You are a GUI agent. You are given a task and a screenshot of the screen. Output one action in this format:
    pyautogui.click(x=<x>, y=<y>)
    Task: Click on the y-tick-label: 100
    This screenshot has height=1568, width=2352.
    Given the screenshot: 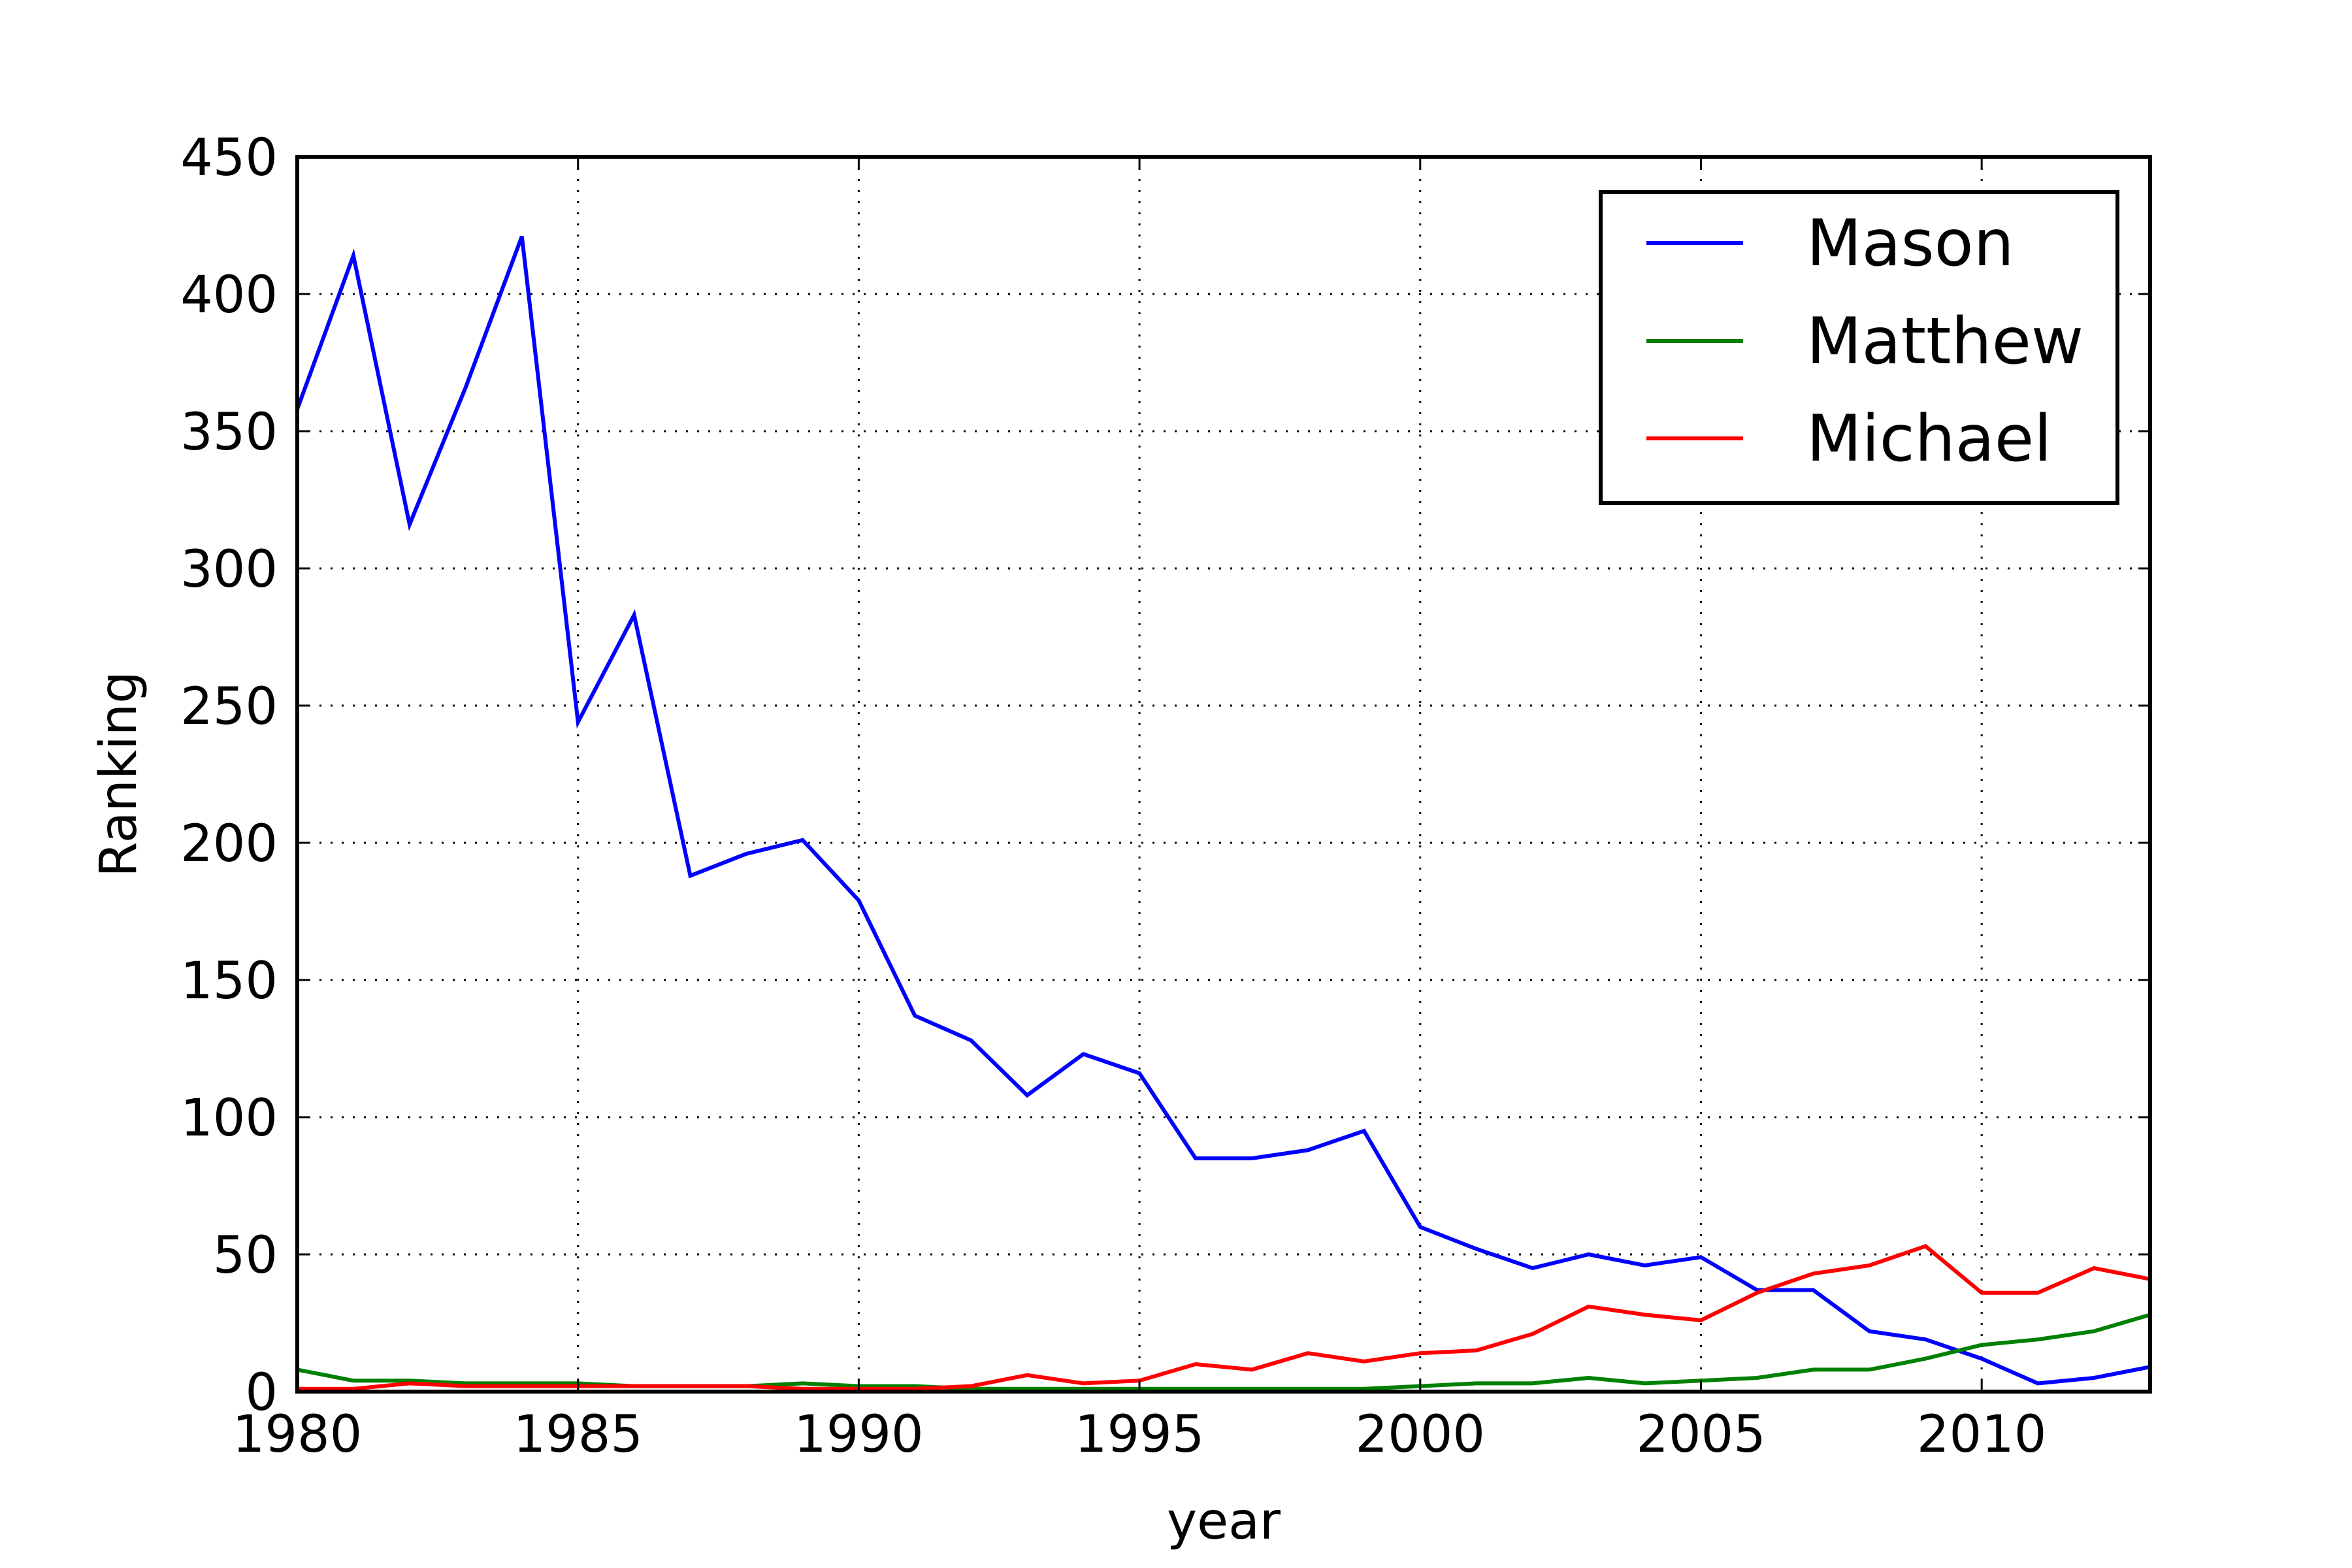 What is the action you would take?
    pyautogui.click(x=229, y=1118)
    